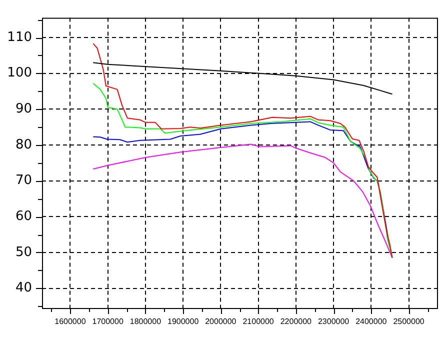 The width and height of the screenshot is (442, 337). Describe the element at coordinates (23, 144) in the screenshot. I see `y-tick-label: 80` at that location.